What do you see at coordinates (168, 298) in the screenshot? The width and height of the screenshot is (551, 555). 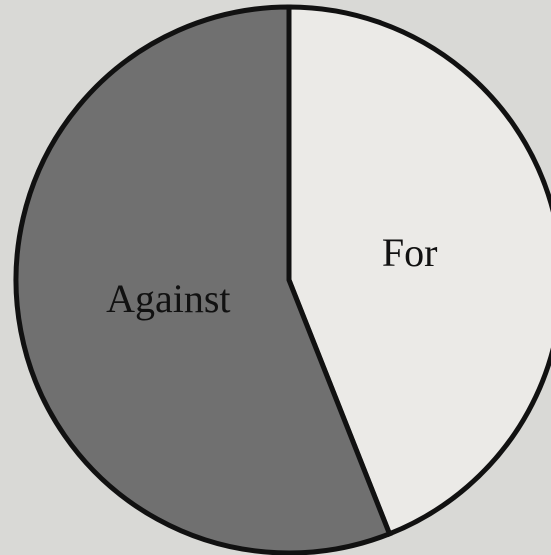 I see `slice-label: Against` at bounding box center [168, 298].